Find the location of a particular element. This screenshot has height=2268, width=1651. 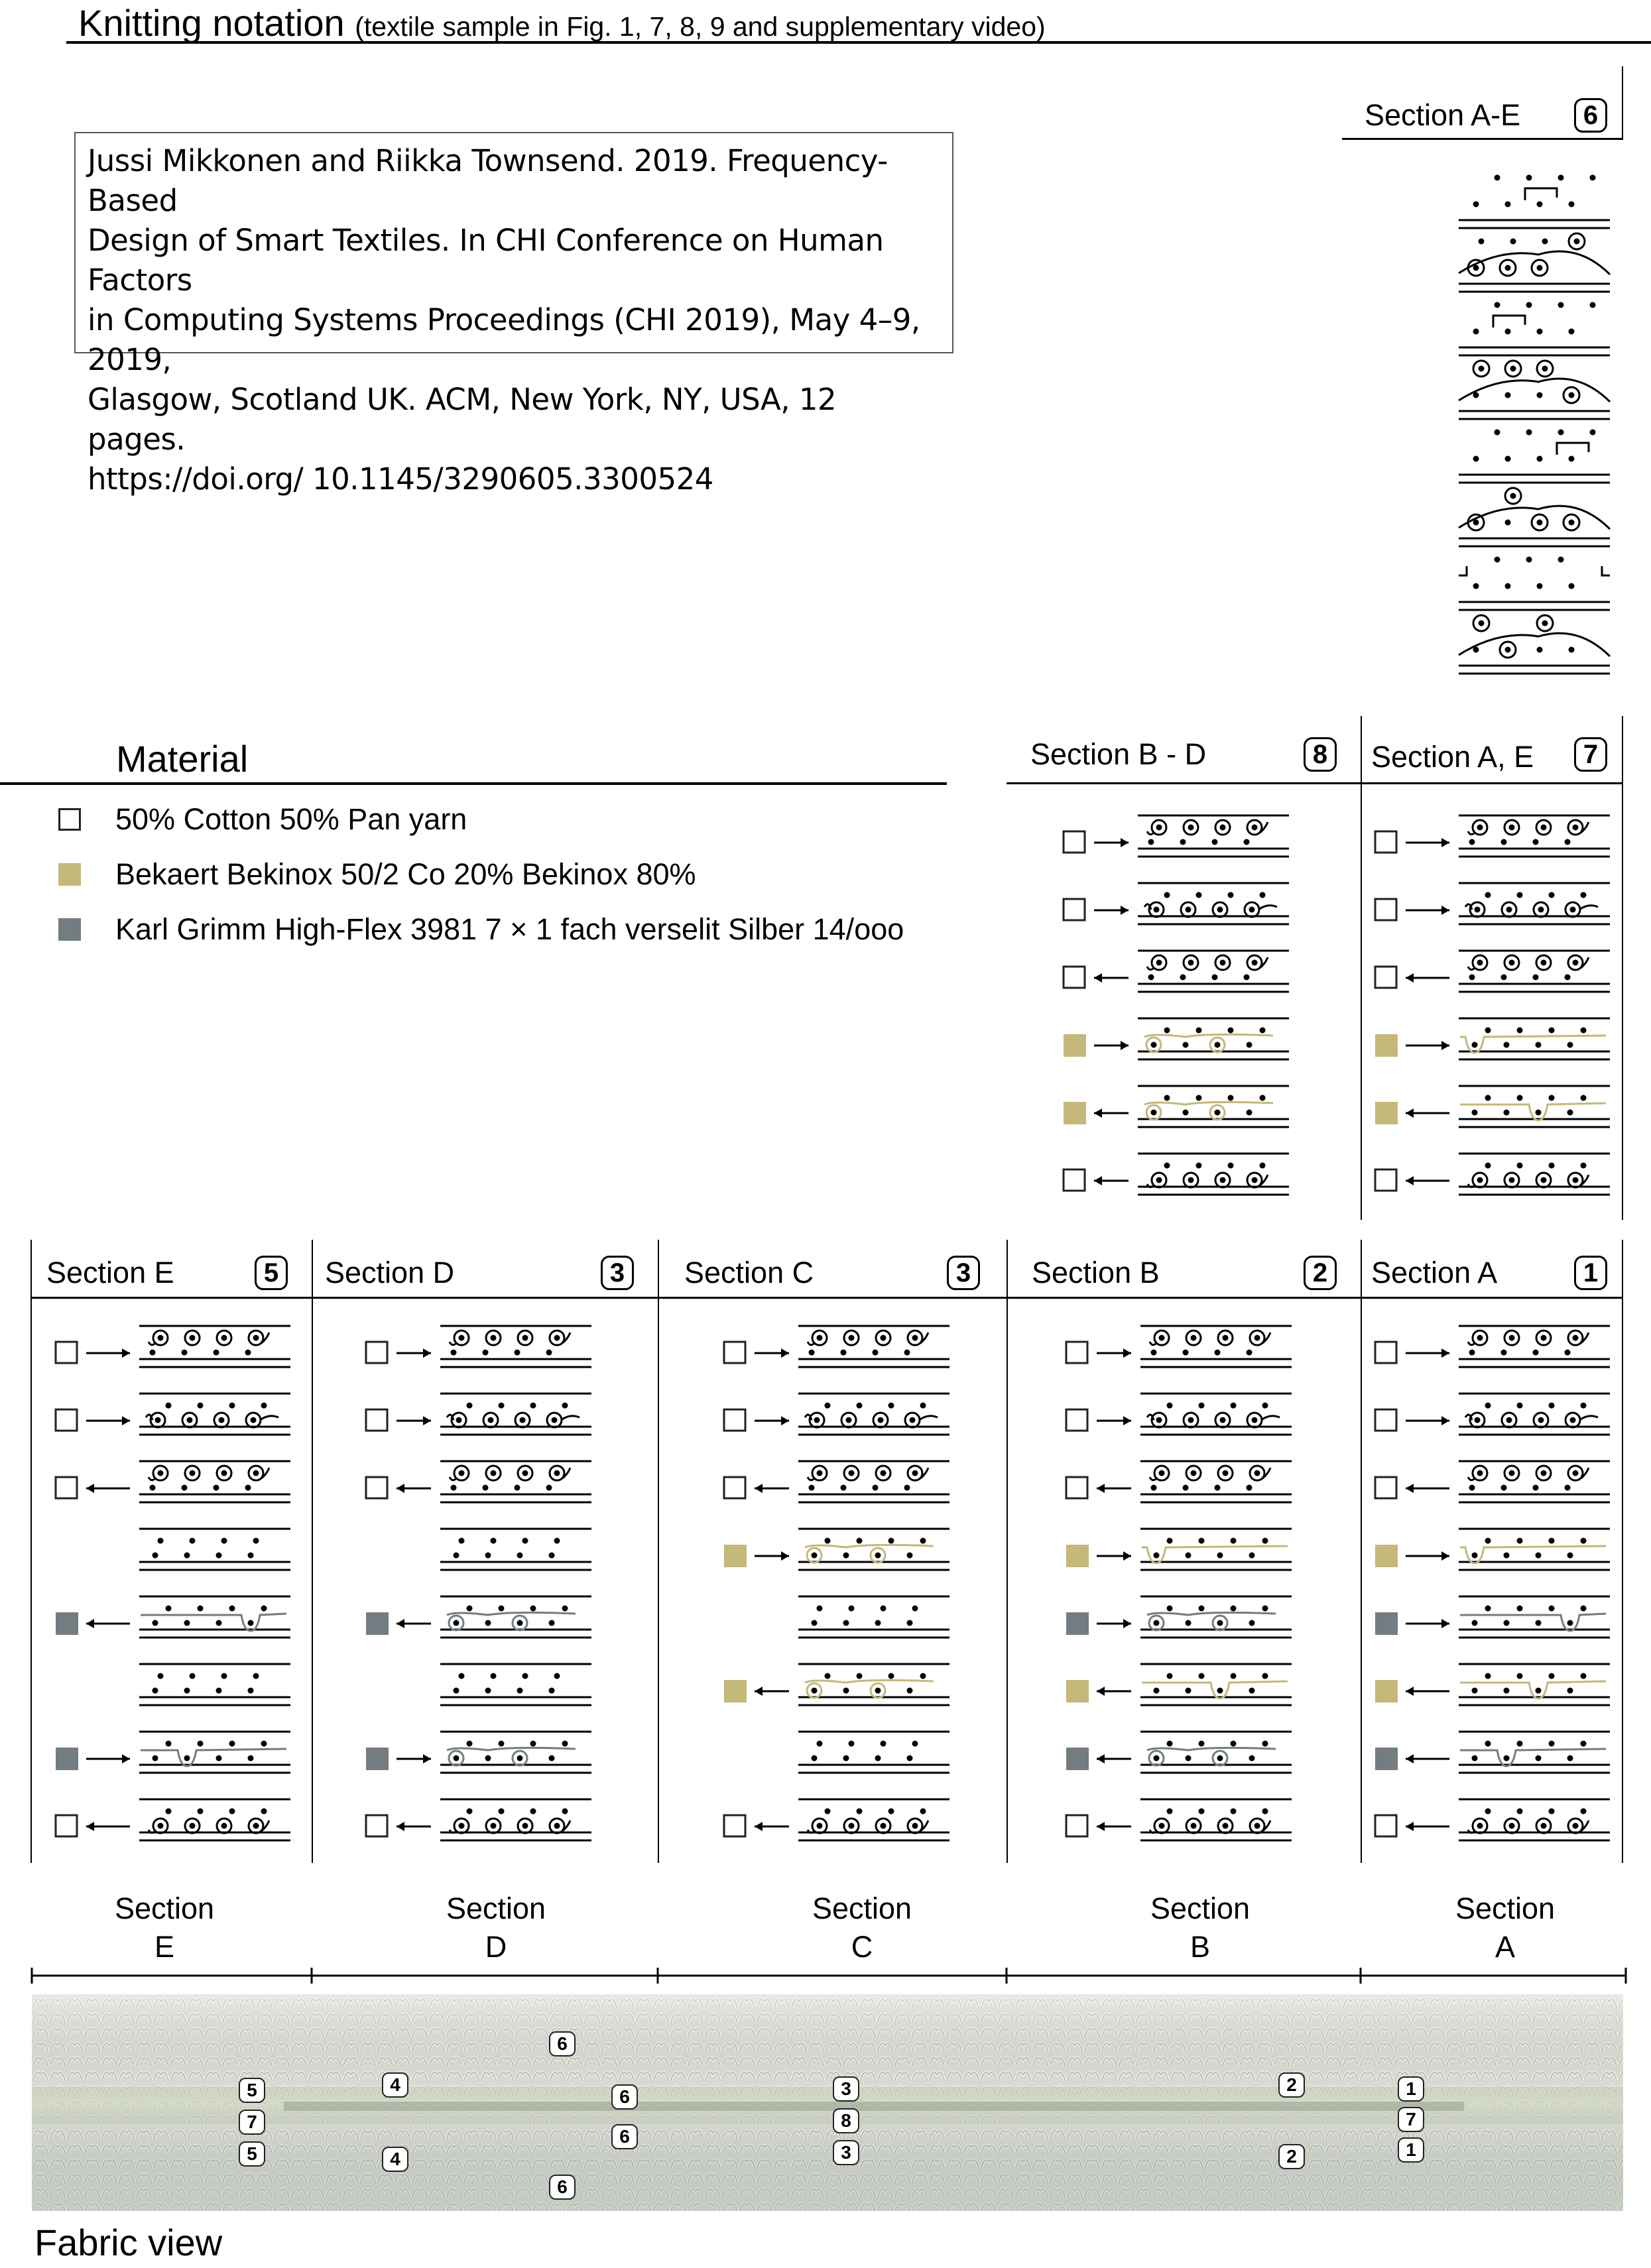

fabric-marker: 6 is located at coordinates (624, 2097).